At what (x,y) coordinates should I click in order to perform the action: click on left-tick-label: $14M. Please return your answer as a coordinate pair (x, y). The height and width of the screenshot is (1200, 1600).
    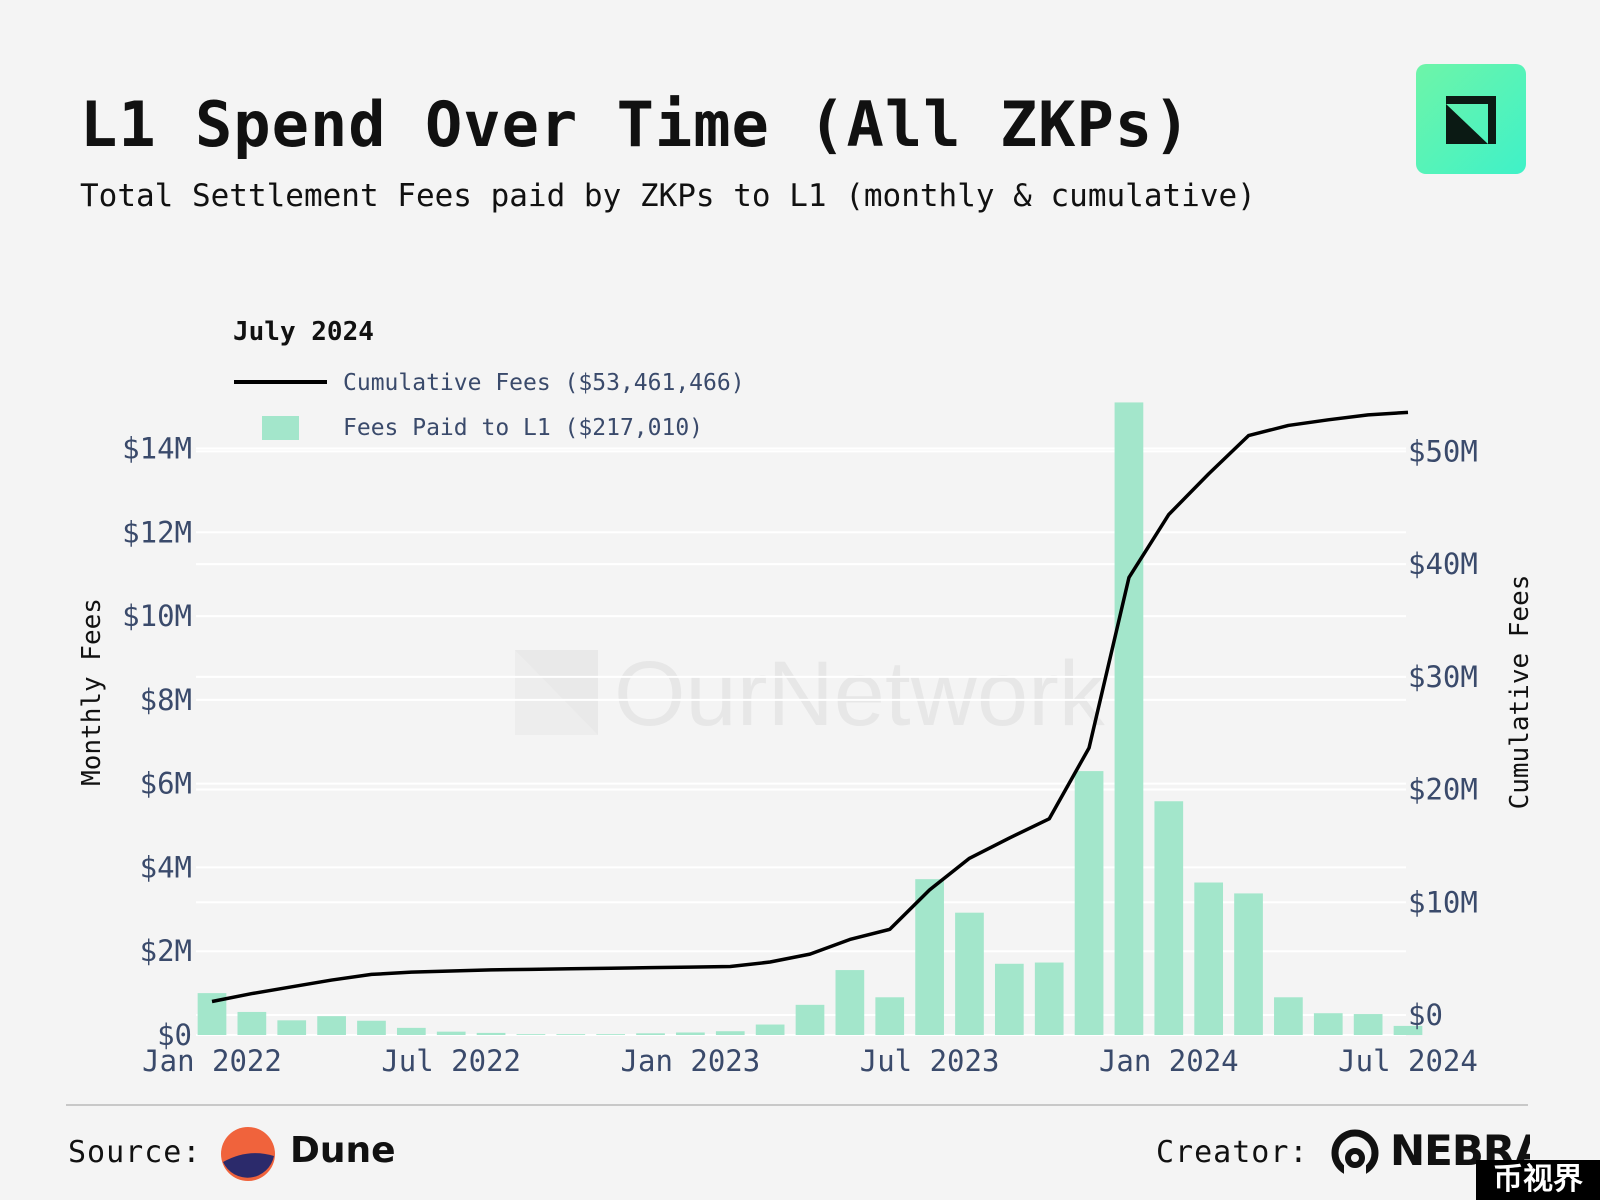
    Looking at the image, I should click on (157, 449).